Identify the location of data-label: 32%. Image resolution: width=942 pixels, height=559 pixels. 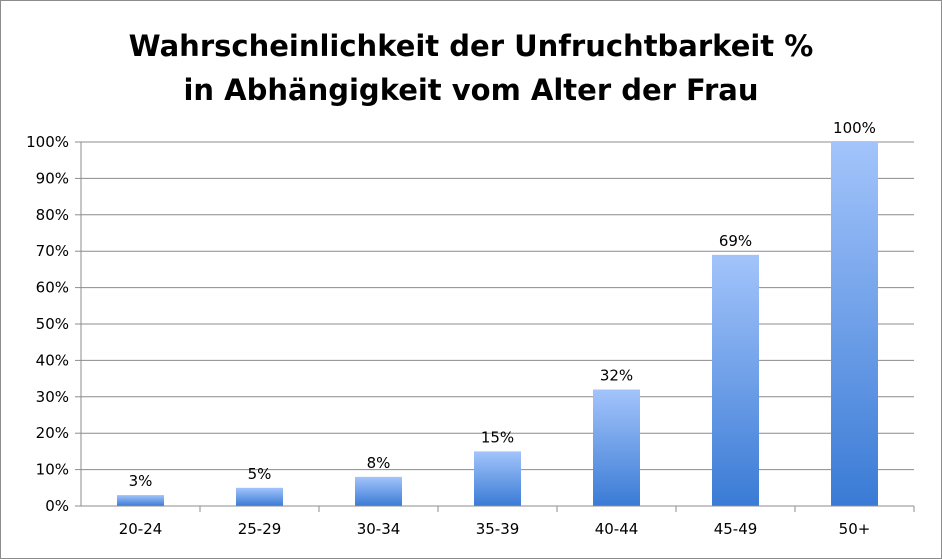
(616, 376).